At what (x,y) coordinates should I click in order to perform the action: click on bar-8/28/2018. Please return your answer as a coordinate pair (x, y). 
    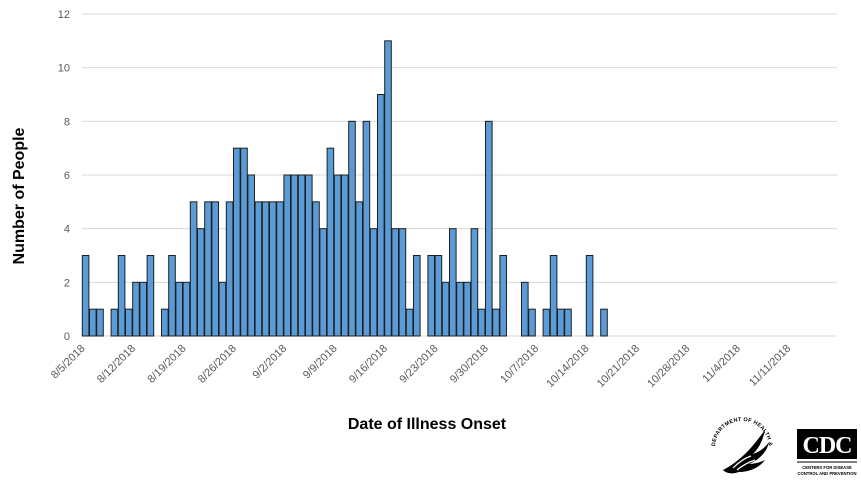
    Looking at the image, I should click on (251, 255).